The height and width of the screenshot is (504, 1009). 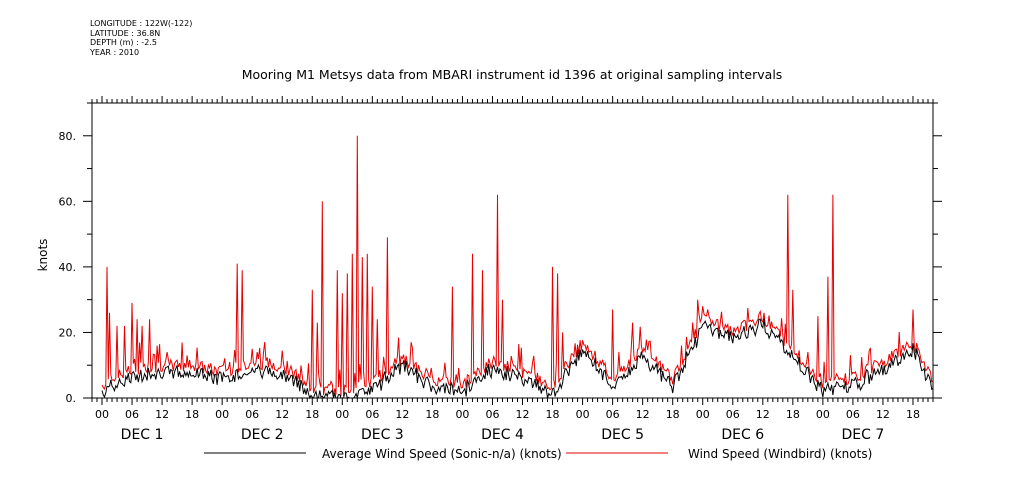 What do you see at coordinates (68, 136) in the screenshot?
I see `y-tick-label: 80.` at bounding box center [68, 136].